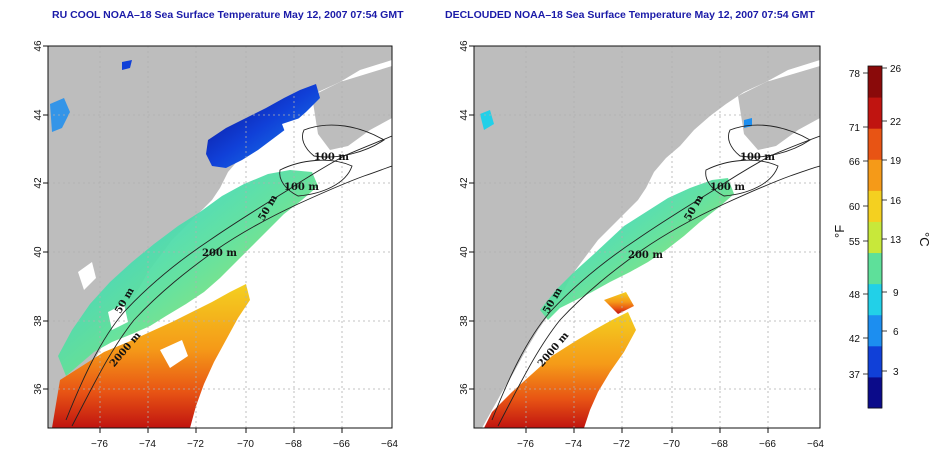  I want to click on sst-shelf, so click(637, 249).